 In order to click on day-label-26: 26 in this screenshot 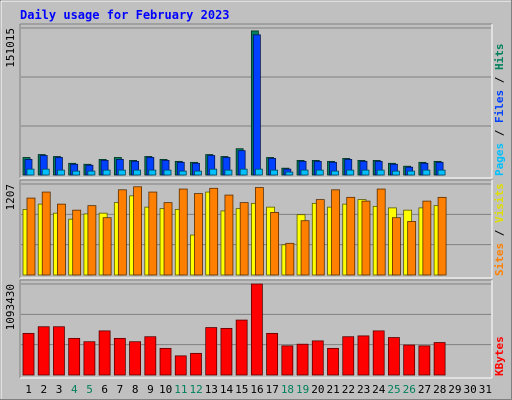, I will do `click(409, 389)`.